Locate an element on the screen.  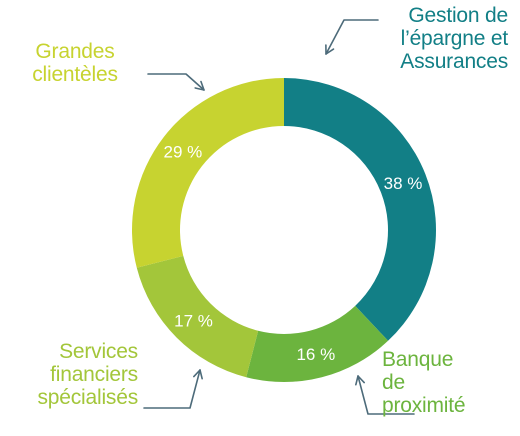
arrow-gestion-head is located at coordinates (330, 49).